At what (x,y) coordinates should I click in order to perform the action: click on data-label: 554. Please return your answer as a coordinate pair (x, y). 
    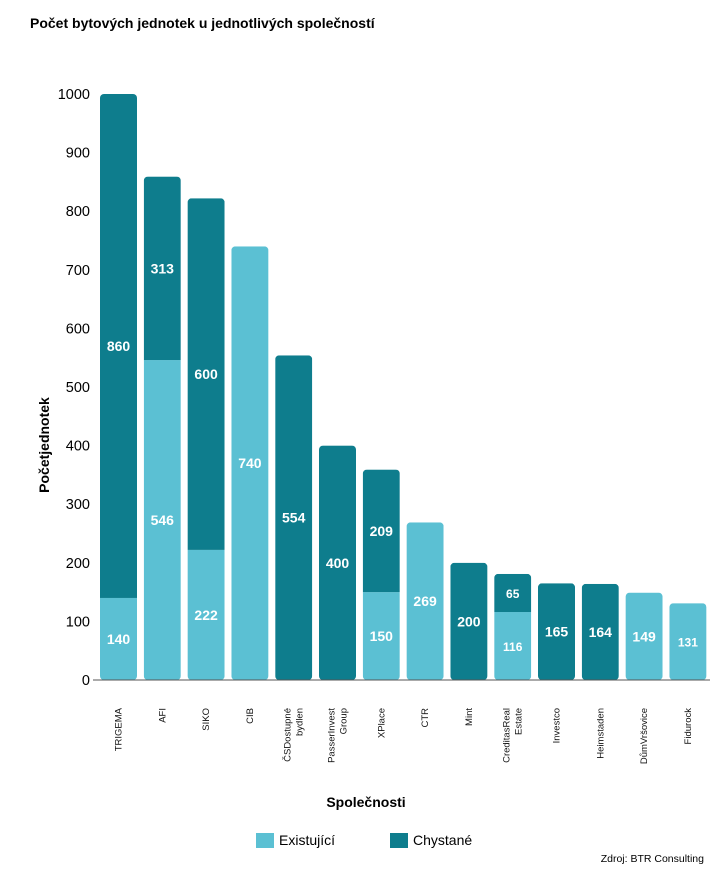
    Looking at the image, I should click on (294, 518).